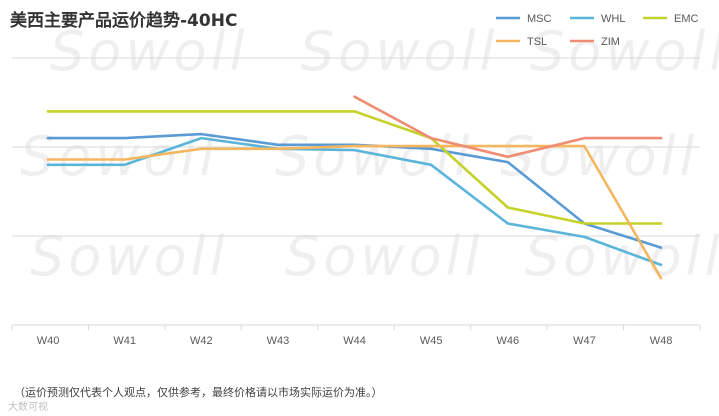 This screenshot has height=416, width=719. What do you see at coordinates (431, 341) in the screenshot?
I see `x-tick-label: W45` at bounding box center [431, 341].